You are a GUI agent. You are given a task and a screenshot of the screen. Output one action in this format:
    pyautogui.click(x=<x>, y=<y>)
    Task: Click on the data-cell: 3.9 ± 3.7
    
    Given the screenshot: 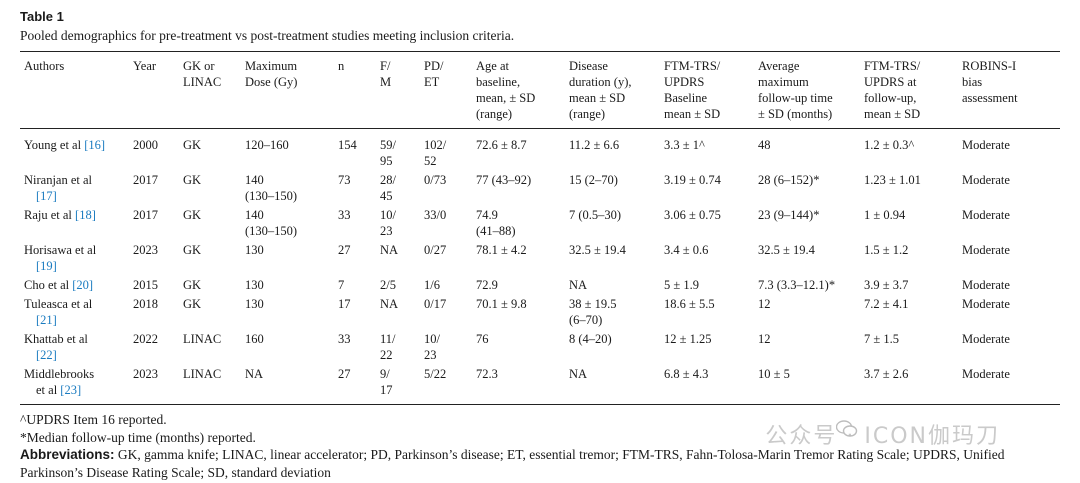 What is the action you would take?
    pyautogui.click(x=909, y=284)
    